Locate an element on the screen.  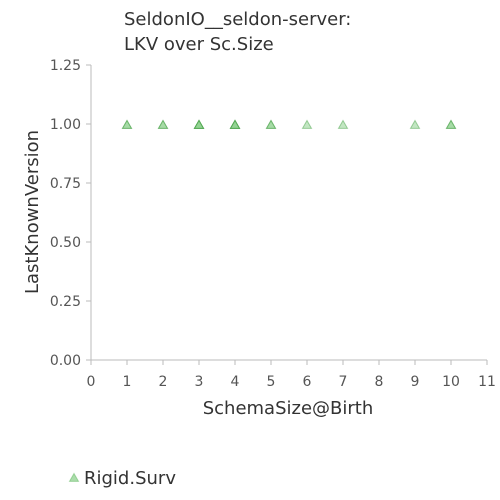
y-tick-label: 0.25 is located at coordinates (65, 302).